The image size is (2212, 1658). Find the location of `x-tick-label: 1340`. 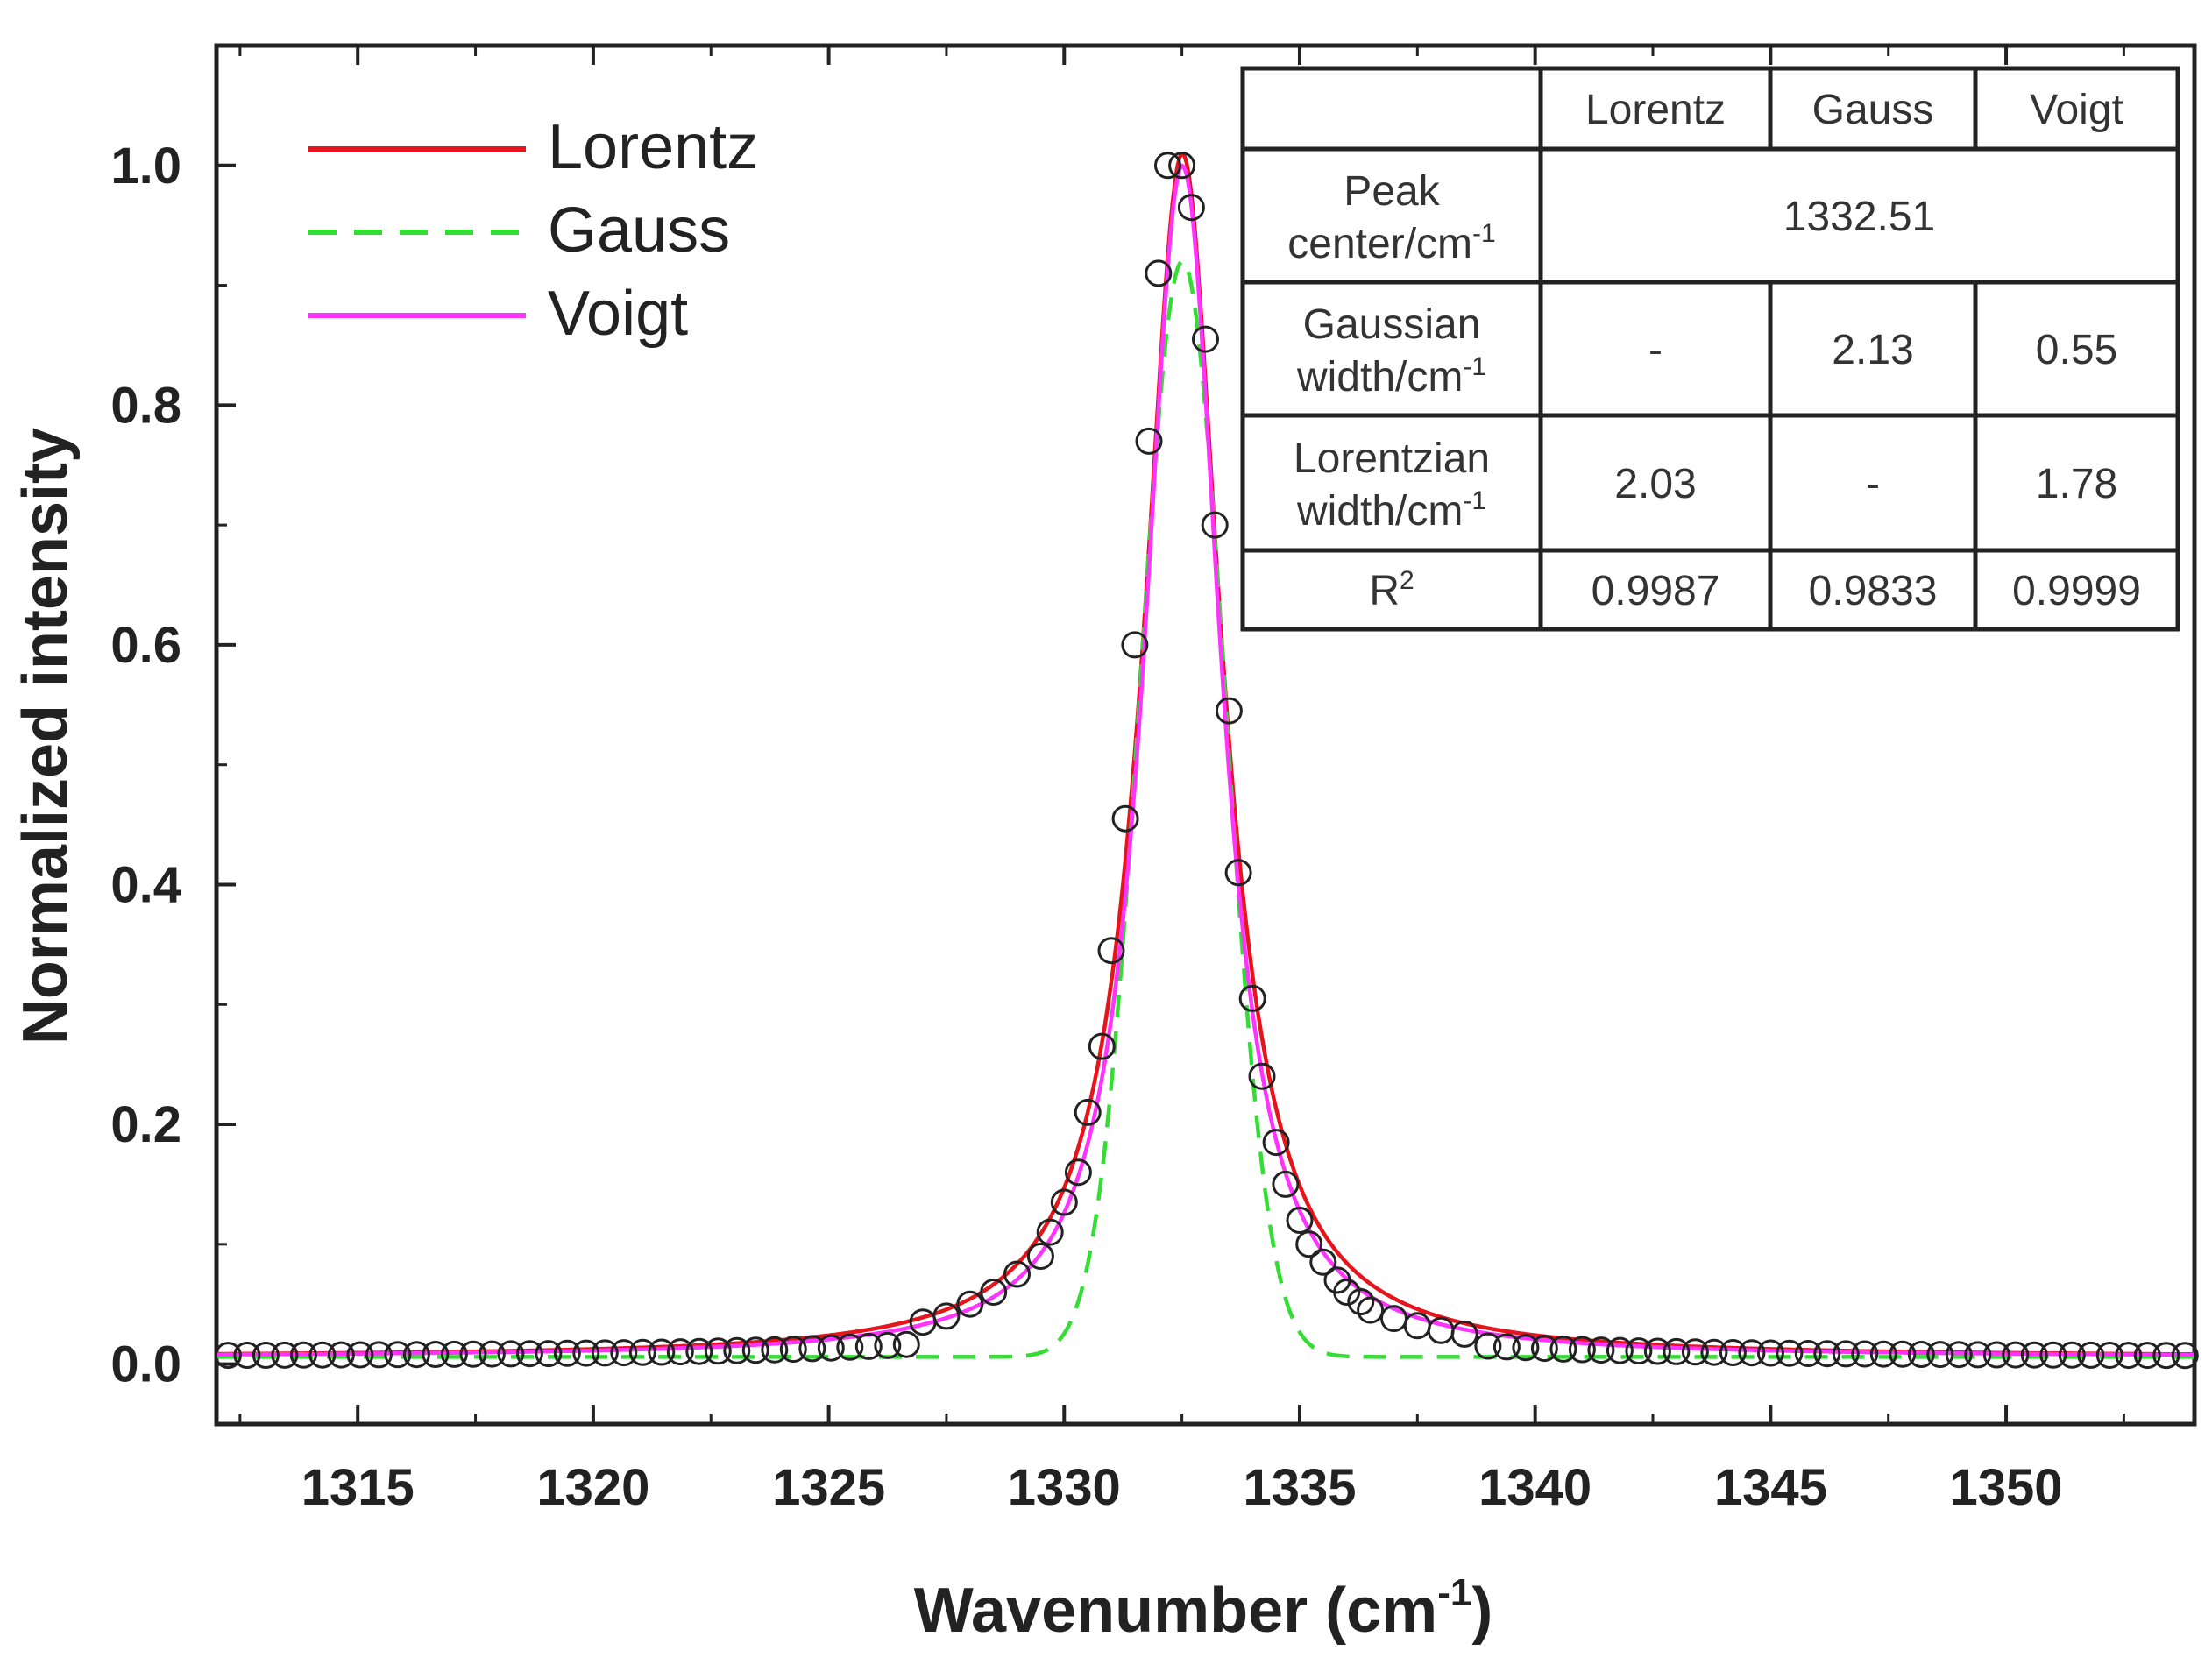

x-tick-label: 1340 is located at coordinates (1535, 1487).